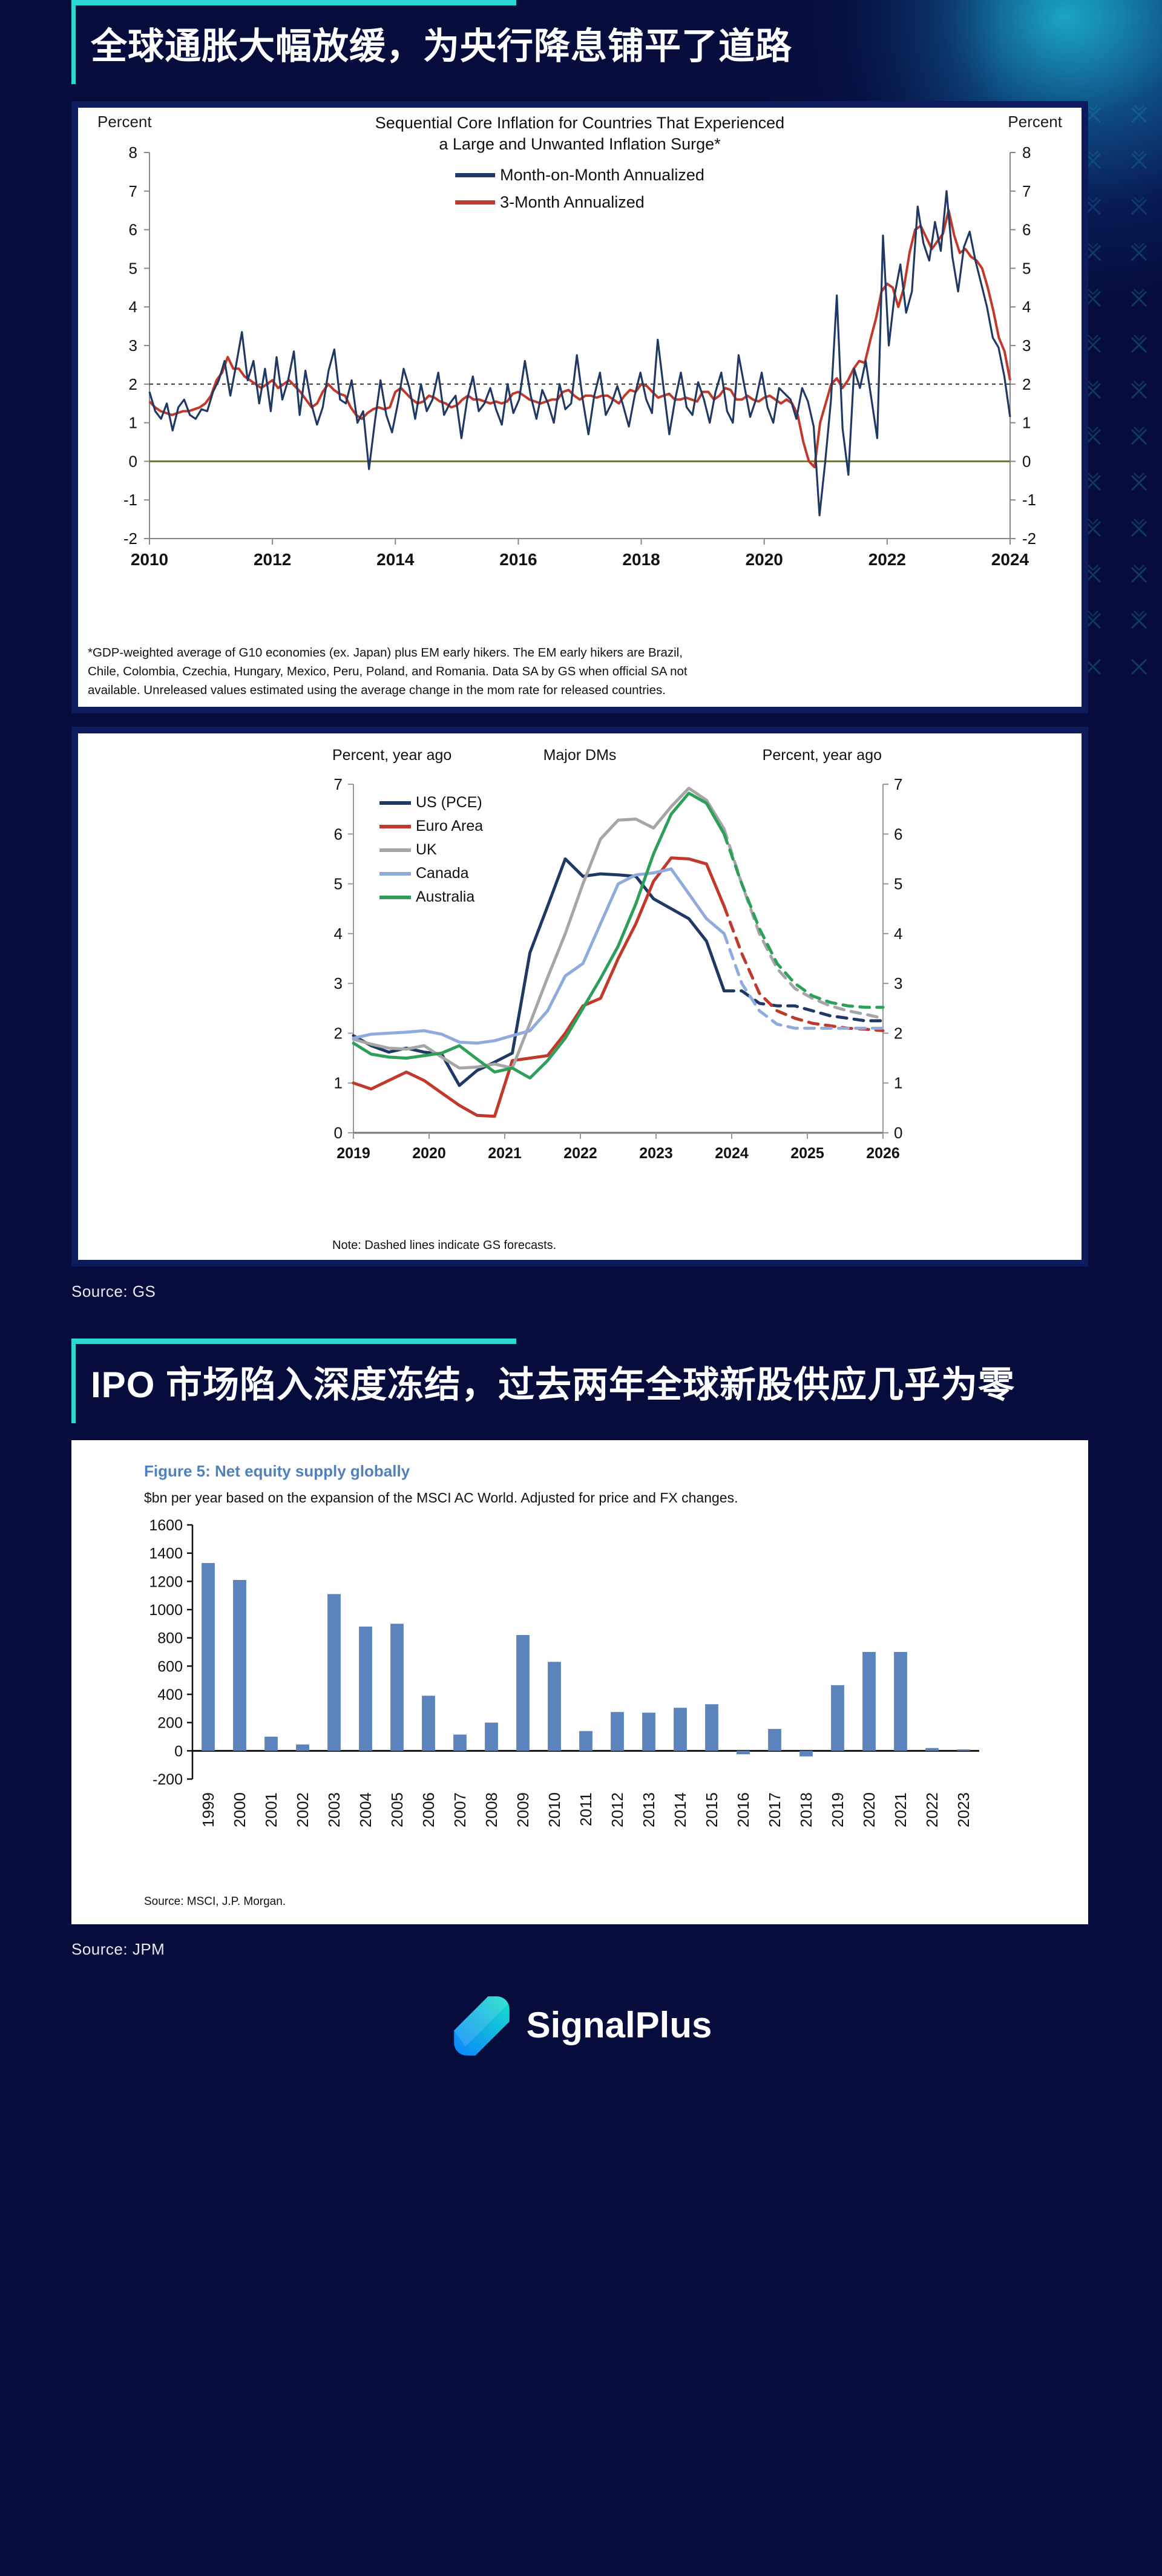 The image size is (1162, 2576). I want to click on svg-text: 2005, so click(397, 1809).